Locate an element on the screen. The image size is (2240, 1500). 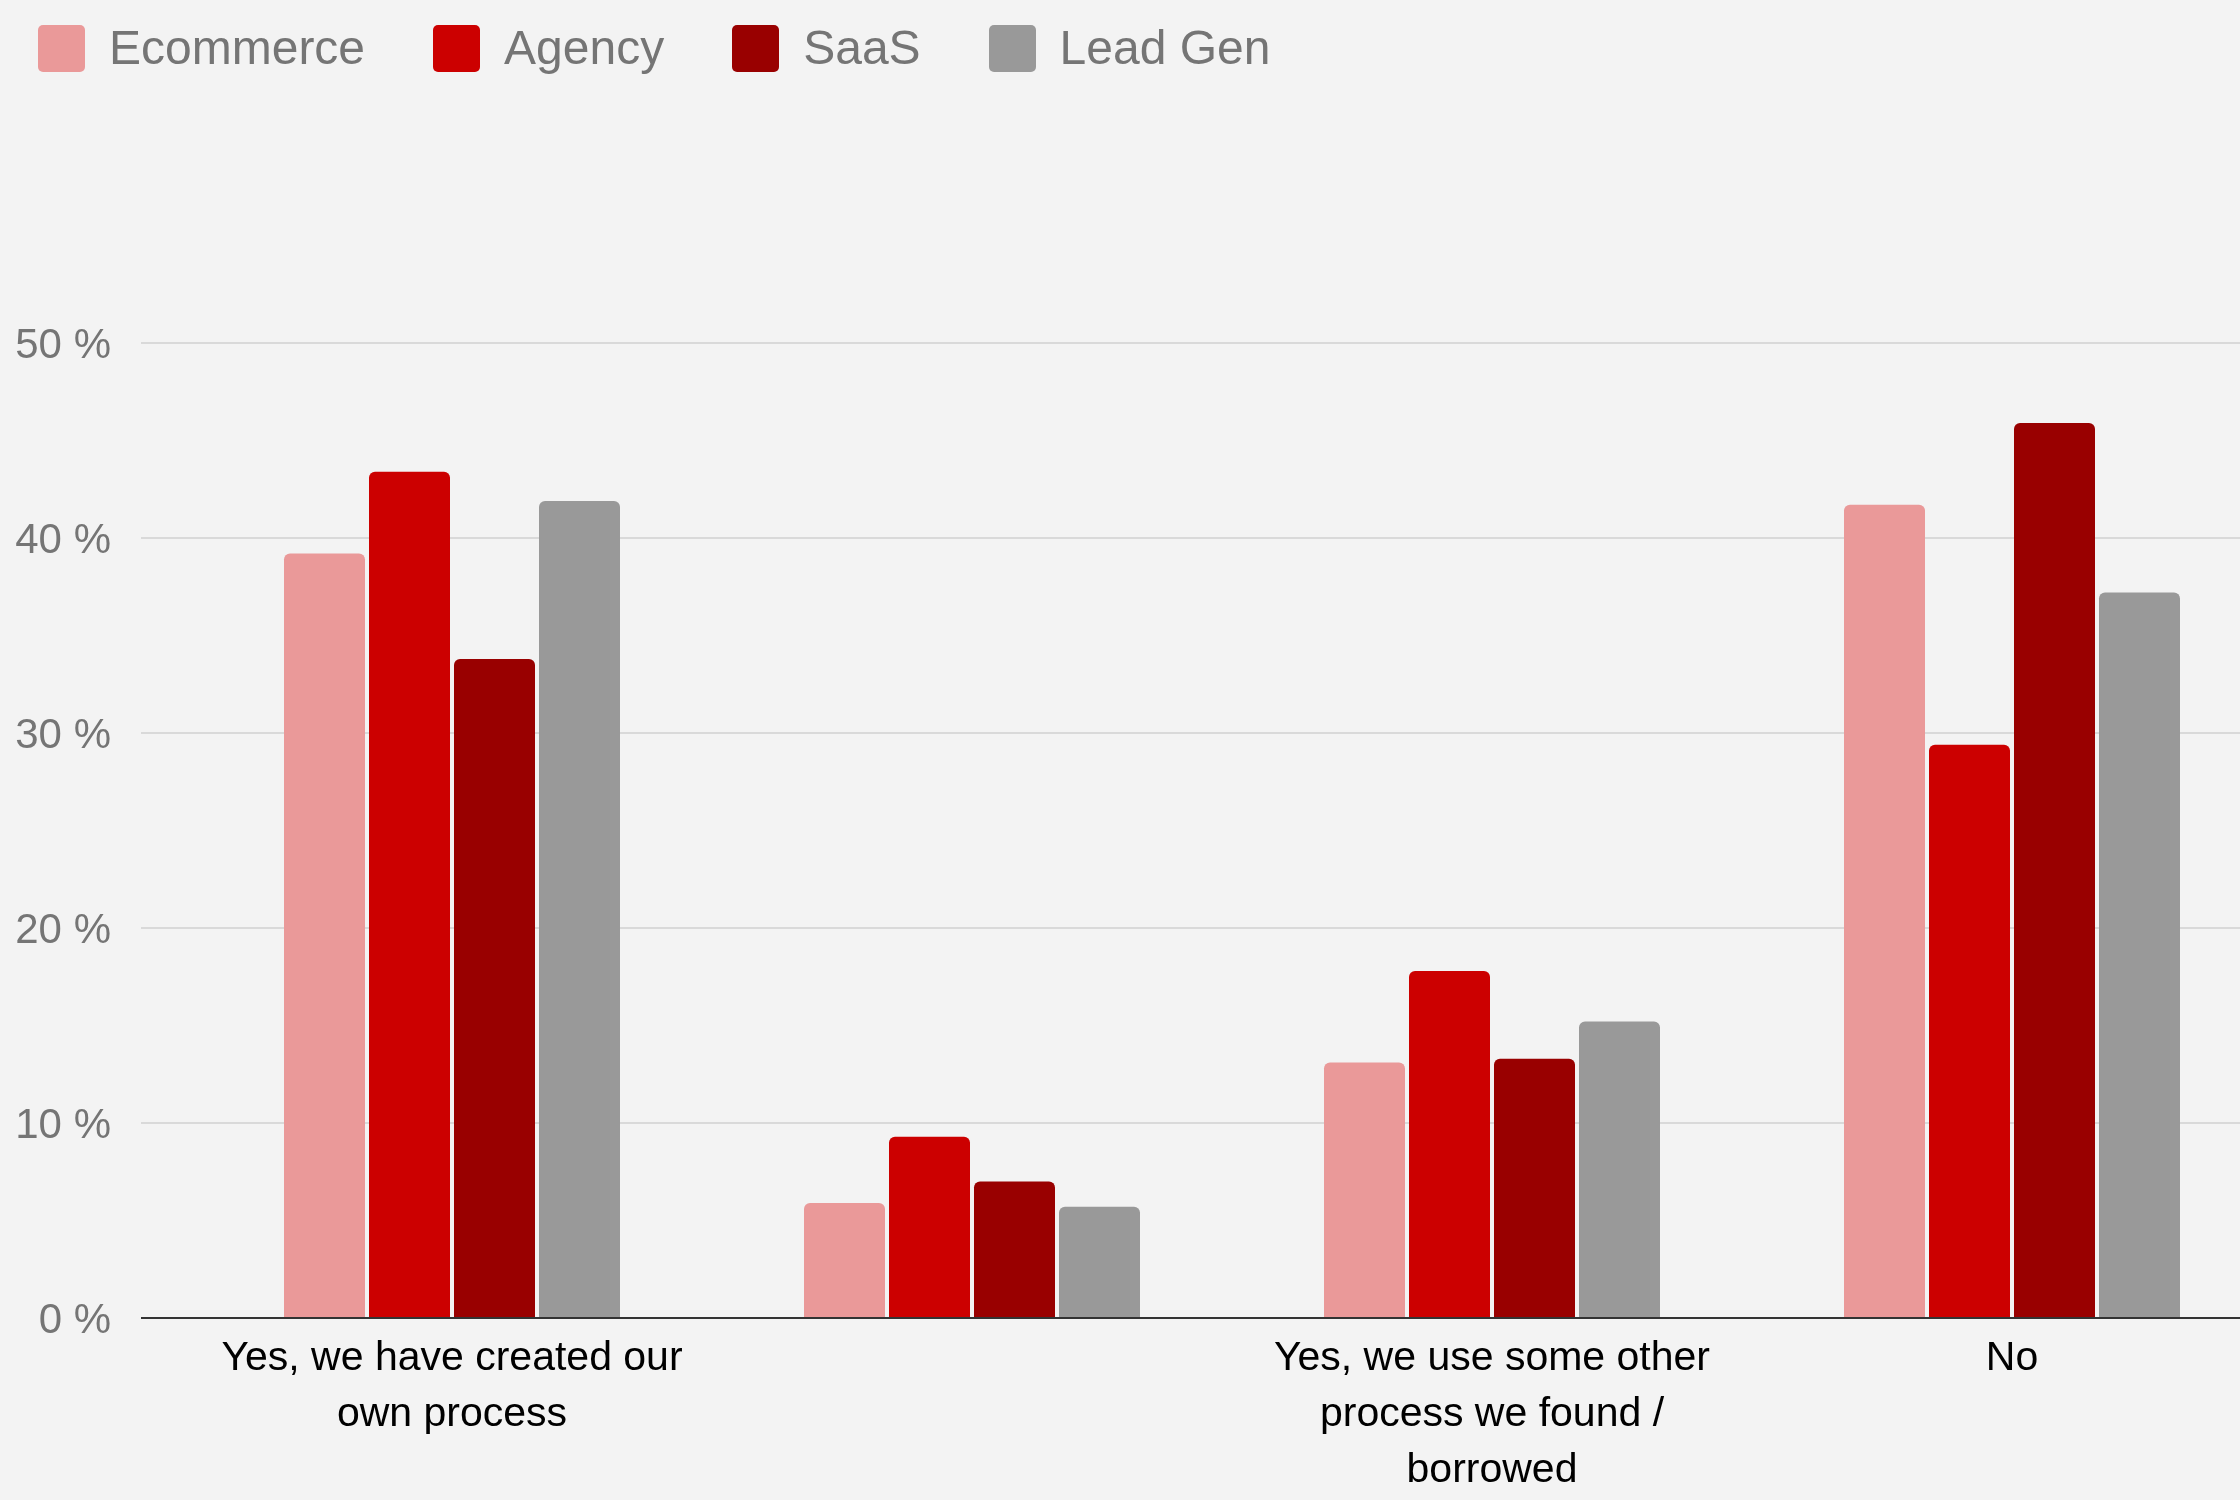
y-tick-label: 50 % is located at coordinates (63, 343).